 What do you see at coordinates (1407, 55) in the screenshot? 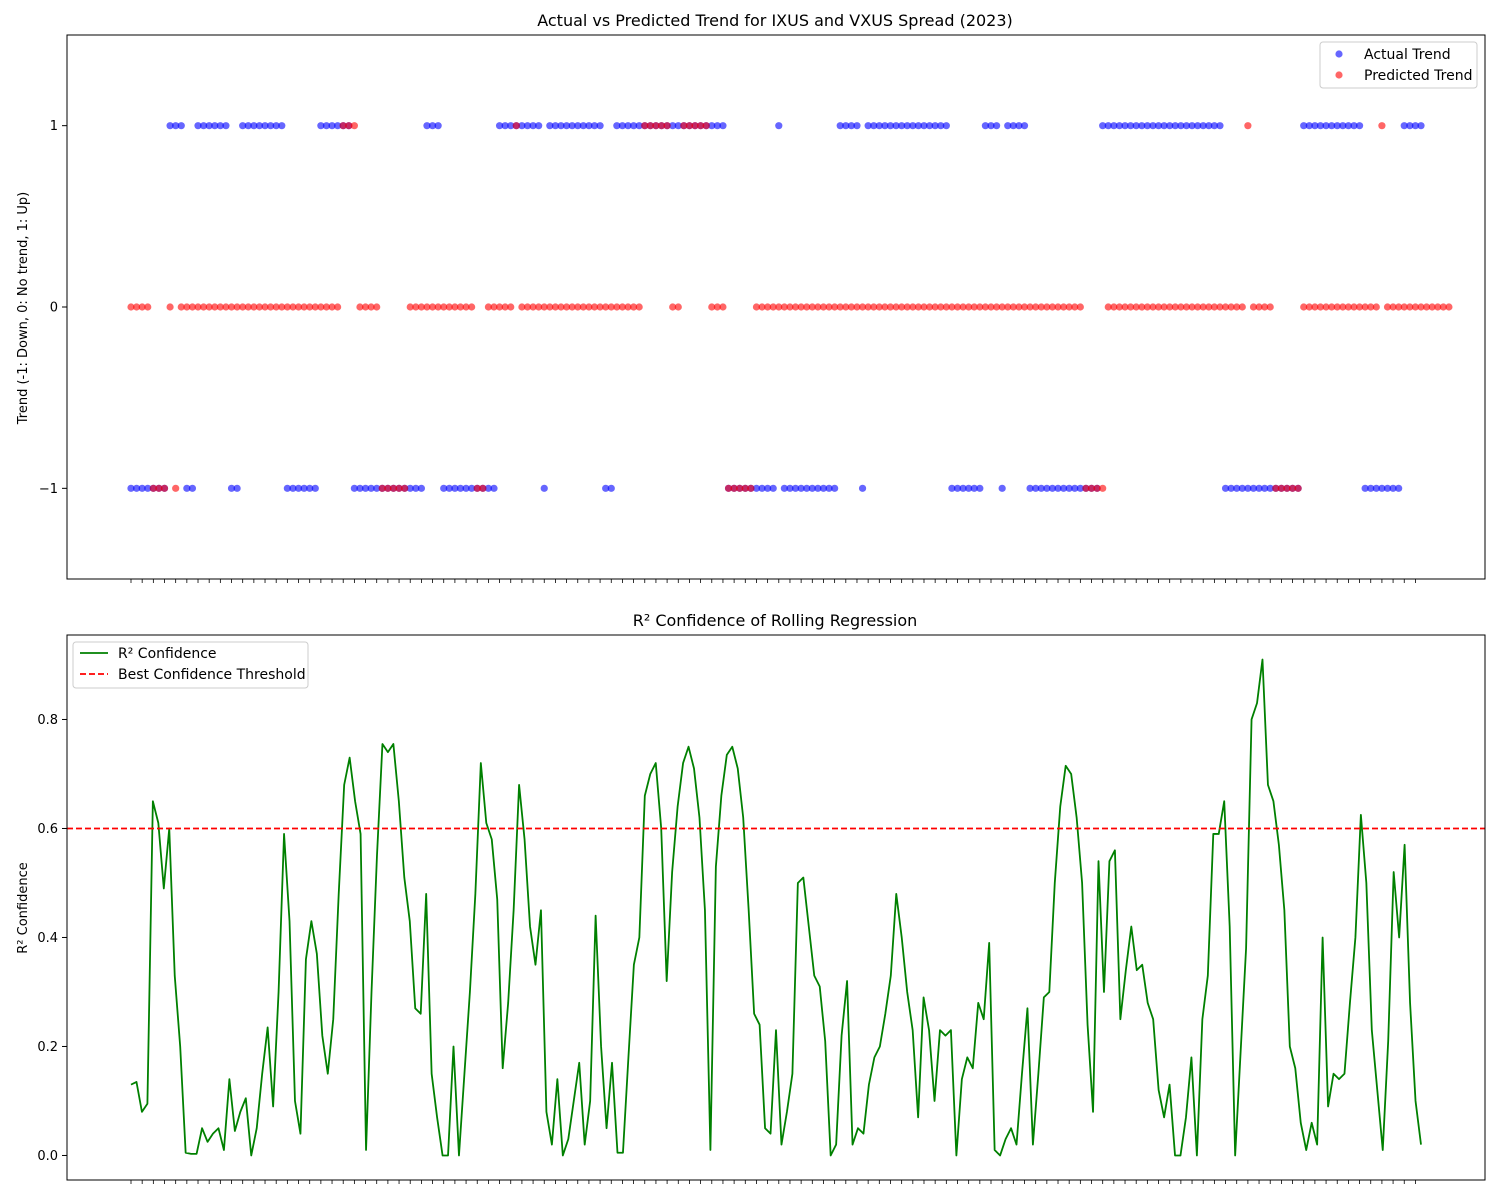
I see `legend-actual-label: Actual Trend` at bounding box center [1407, 55].